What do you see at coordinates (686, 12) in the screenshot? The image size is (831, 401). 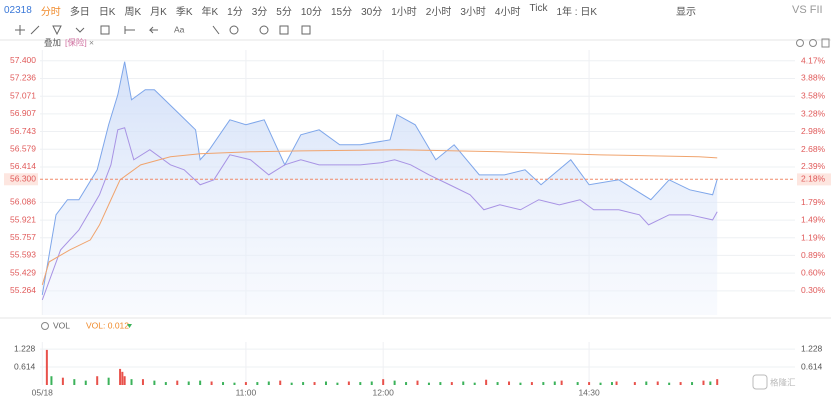 I see `display: 显示` at bounding box center [686, 12].